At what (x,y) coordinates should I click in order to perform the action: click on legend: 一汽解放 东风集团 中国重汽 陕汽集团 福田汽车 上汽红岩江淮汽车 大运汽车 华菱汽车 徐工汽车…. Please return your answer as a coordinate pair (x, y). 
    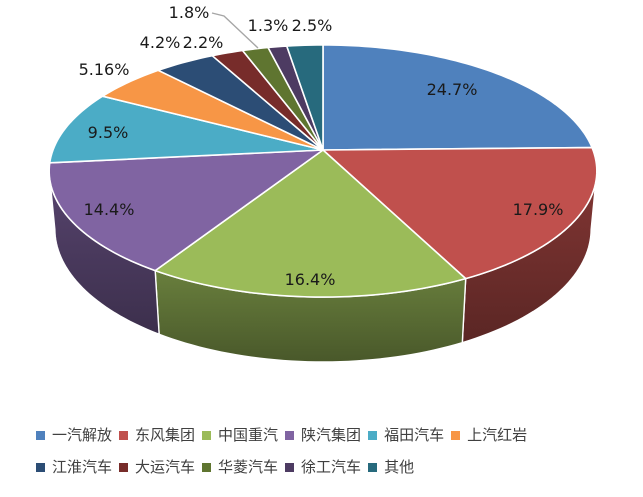
    Looking at the image, I should click on (331, 457).